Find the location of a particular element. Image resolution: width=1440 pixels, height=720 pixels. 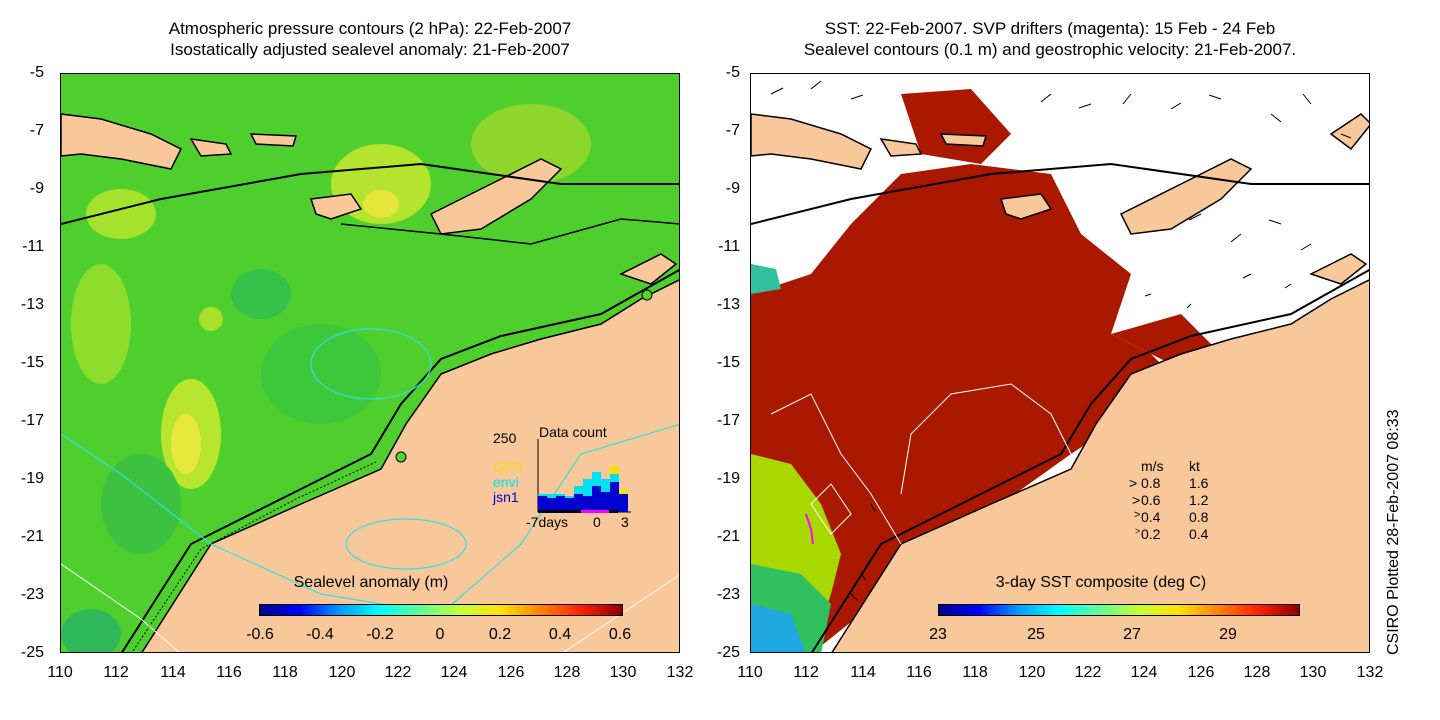

speed-arrow-4: > is located at coordinates (1138, 531).